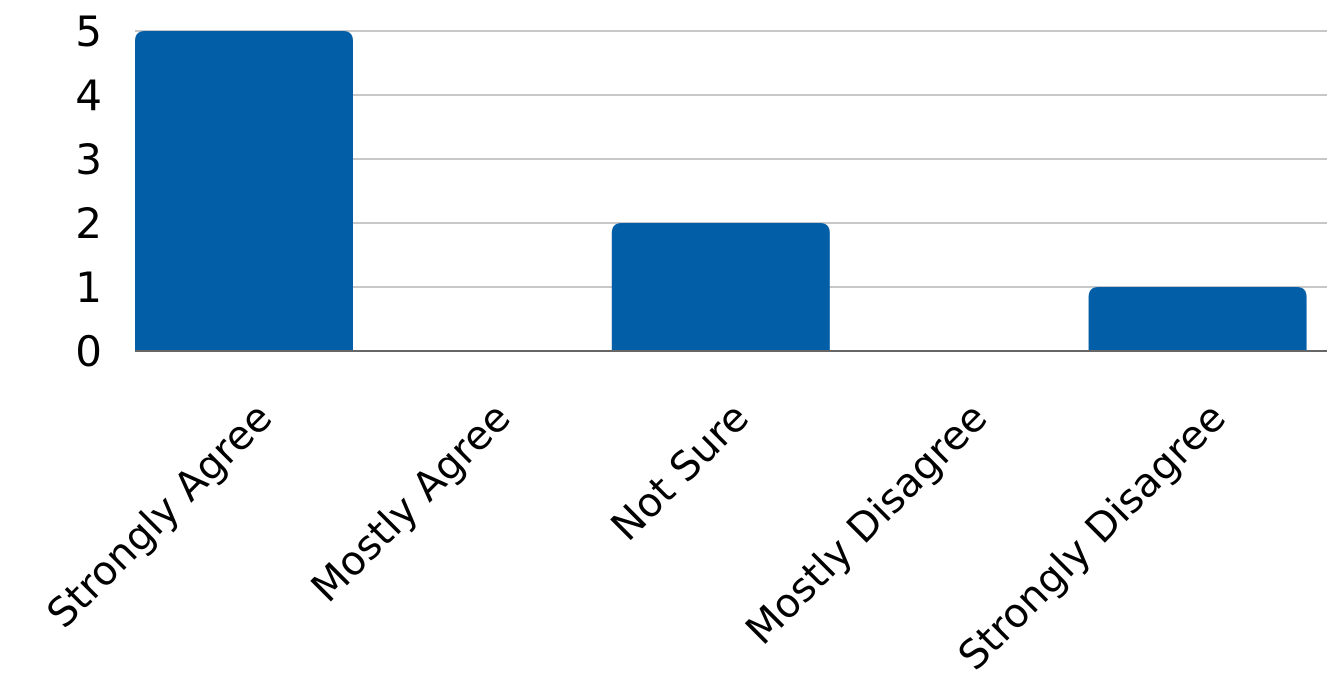 The height and width of the screenshot is (700, 1327). Describe the element at coordinates (88, 159) in the screenshot. I see `y-tick-label-3: 3` at that location.